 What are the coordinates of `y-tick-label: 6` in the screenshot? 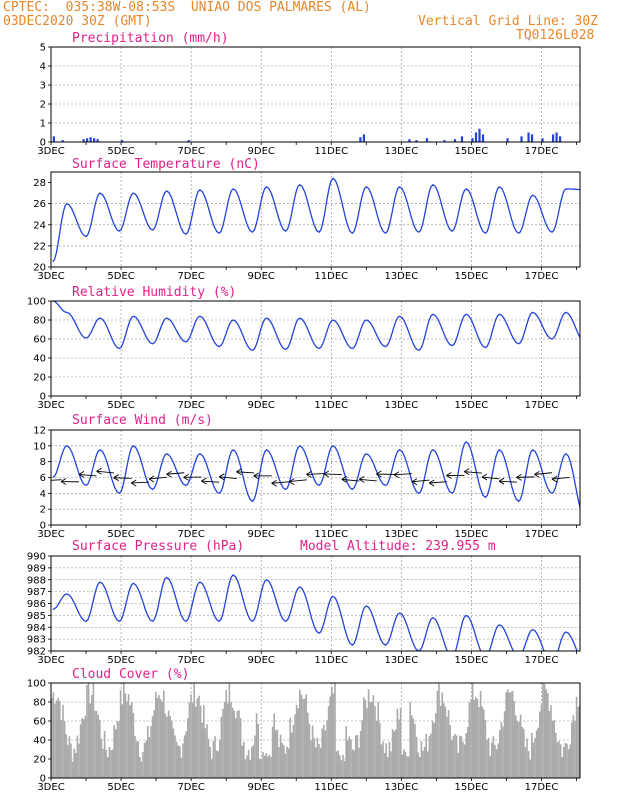 It's located at (43, 478).